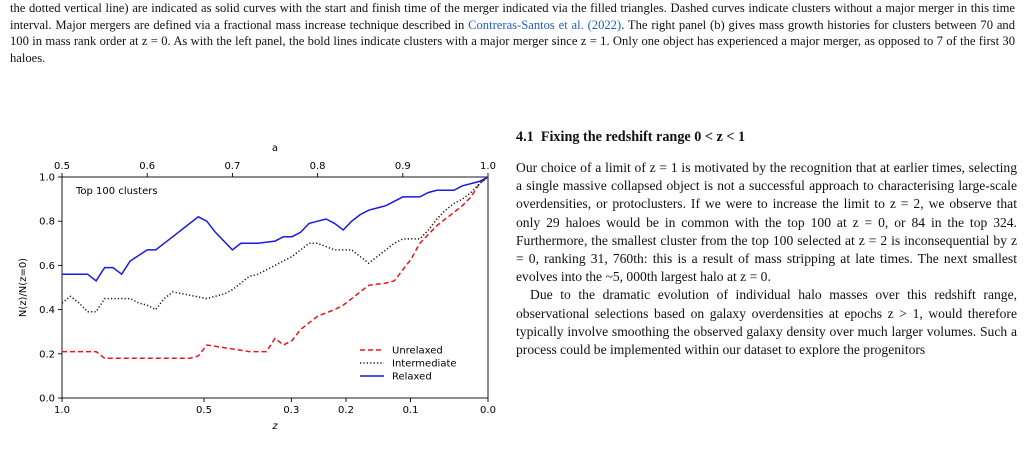 This screenshot has width=1025, height=467. Describe the element at coordinates (275, 148) in the screenshot. I see `top-x-axis-label: a` at that location.